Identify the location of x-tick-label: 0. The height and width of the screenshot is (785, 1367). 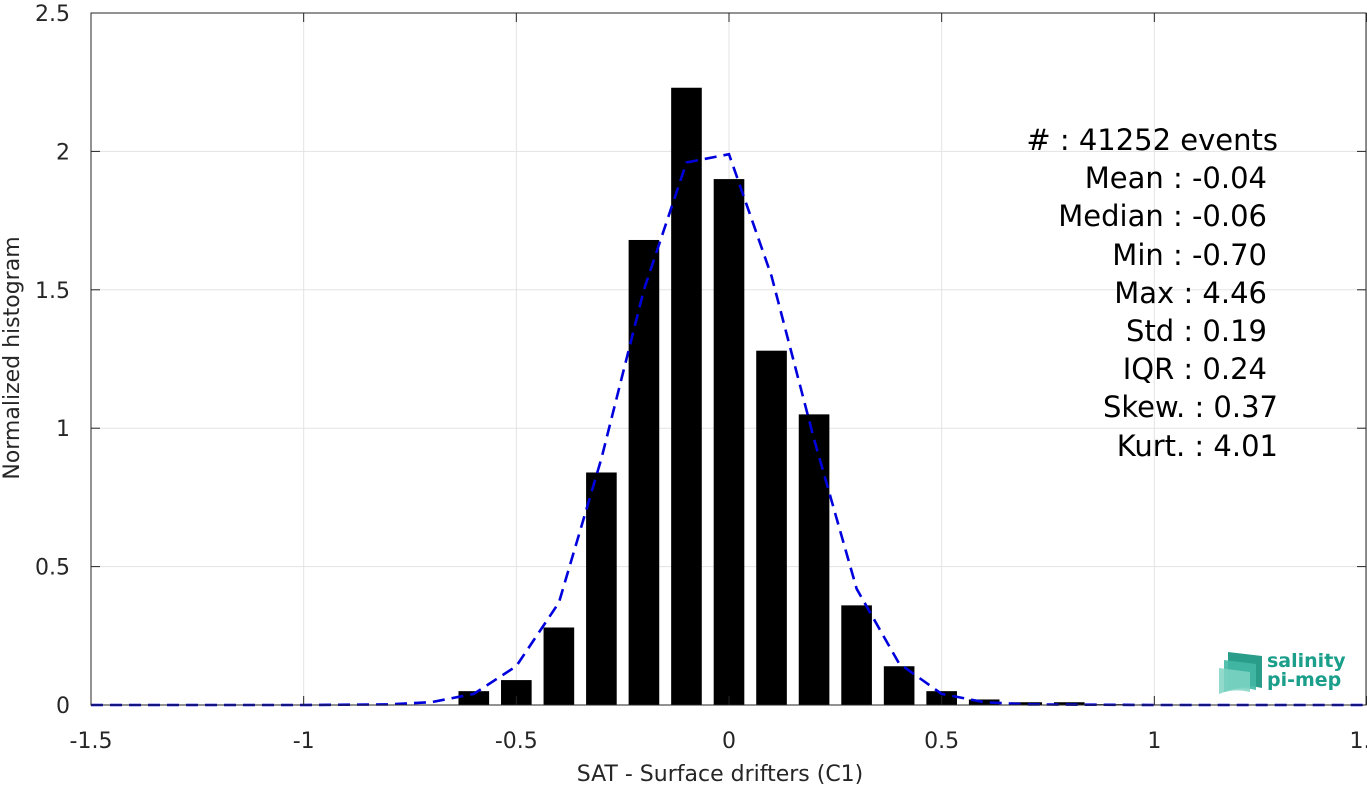
(729, 741).